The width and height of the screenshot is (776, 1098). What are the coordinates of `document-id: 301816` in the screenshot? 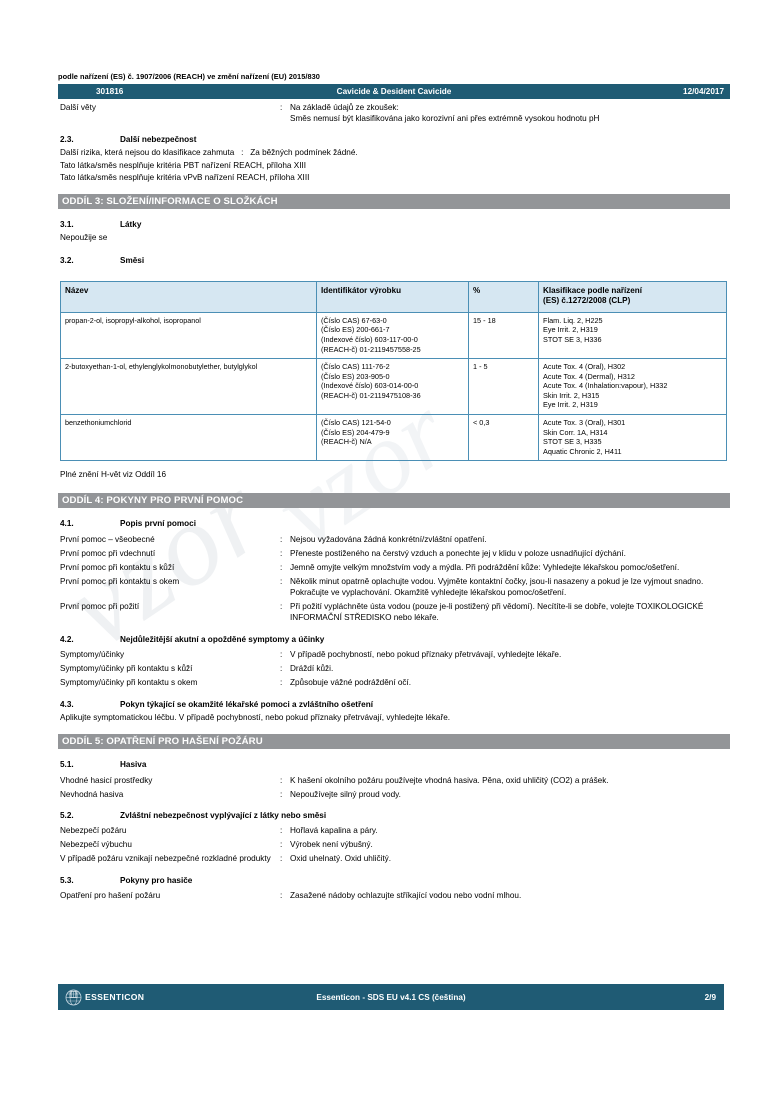 It's located at (110, 91).